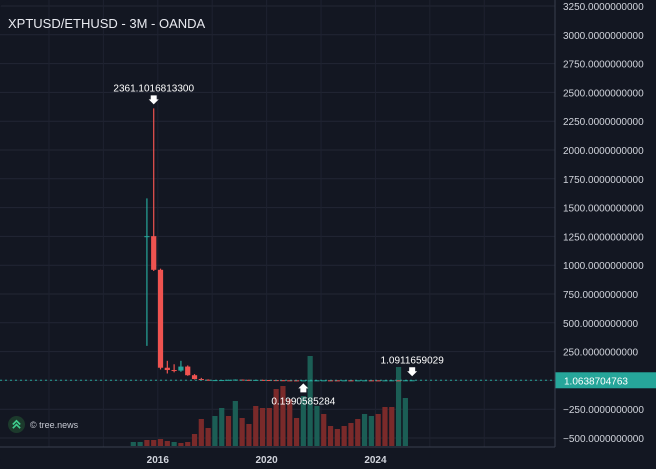 The image size is (656, 469). I want to click on x-tick-label: 2016, so click(158, 460).